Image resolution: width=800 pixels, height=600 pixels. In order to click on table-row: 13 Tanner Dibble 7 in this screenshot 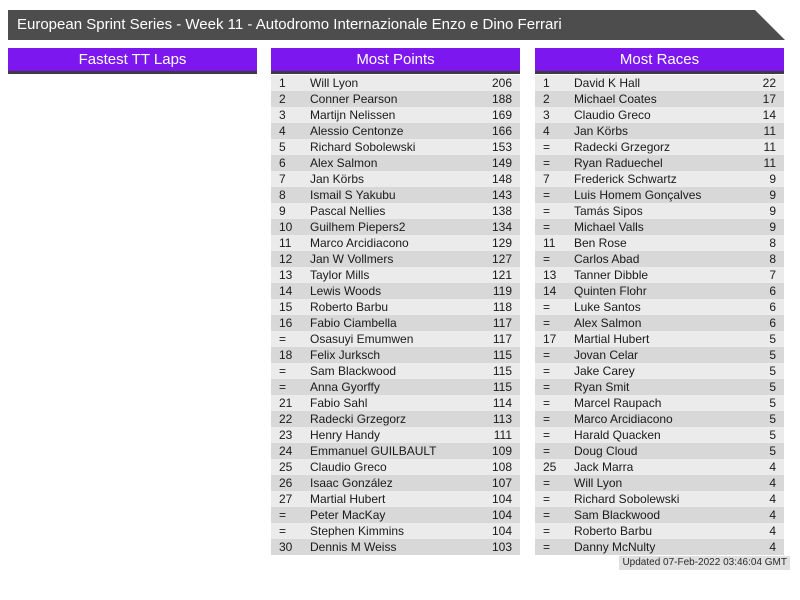, I will do `click(659, 275)`.